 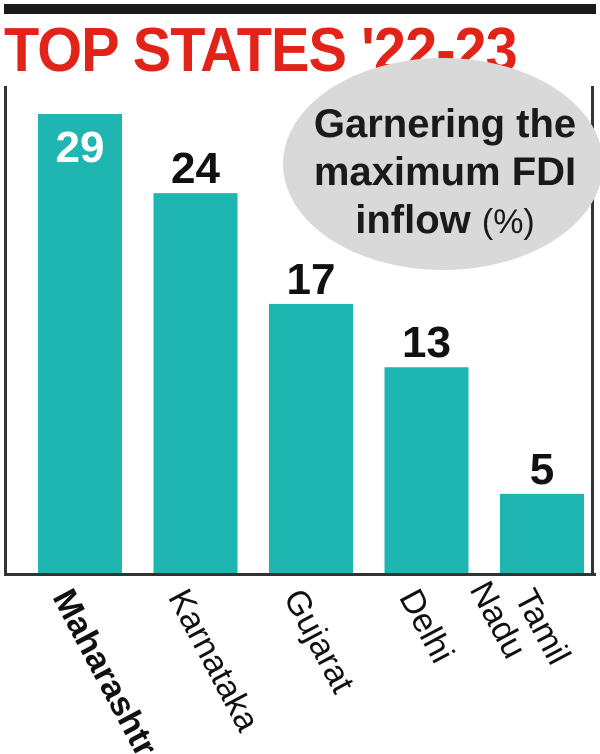 What do you see at coordinates (80, 147) in the screenshot?
I see `value-label-maharashtra: 29` at bounding box center [80, 147].